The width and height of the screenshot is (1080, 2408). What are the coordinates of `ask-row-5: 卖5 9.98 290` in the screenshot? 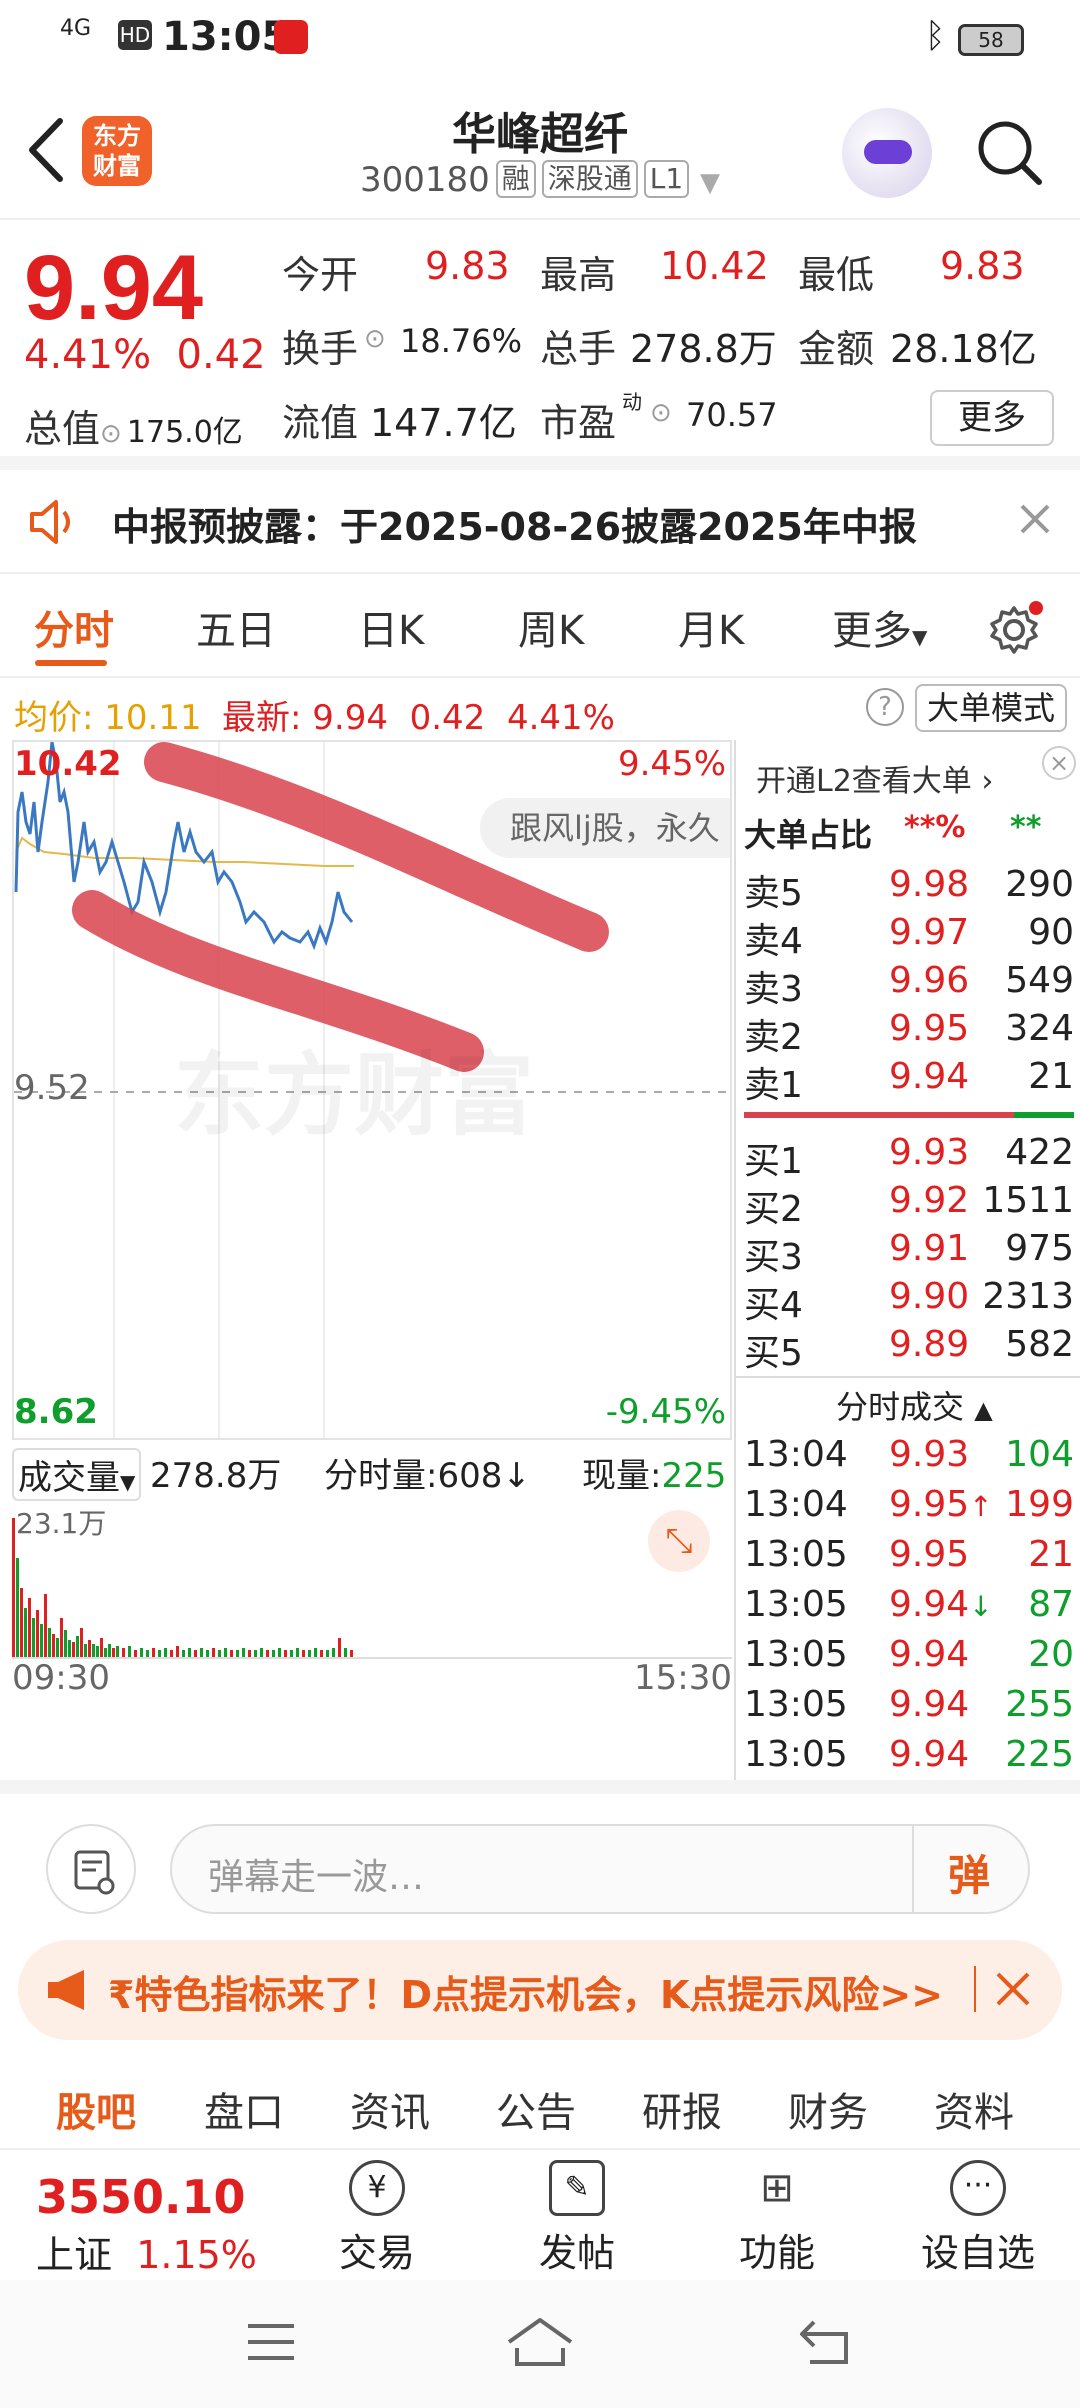 It's located at (909, 889).